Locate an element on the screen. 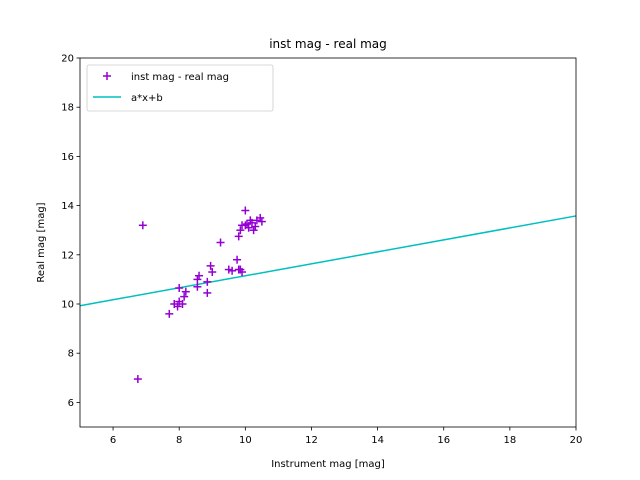 The image size is (640, 480). y-tick-label: 8 is located at coordinates (71, 354).